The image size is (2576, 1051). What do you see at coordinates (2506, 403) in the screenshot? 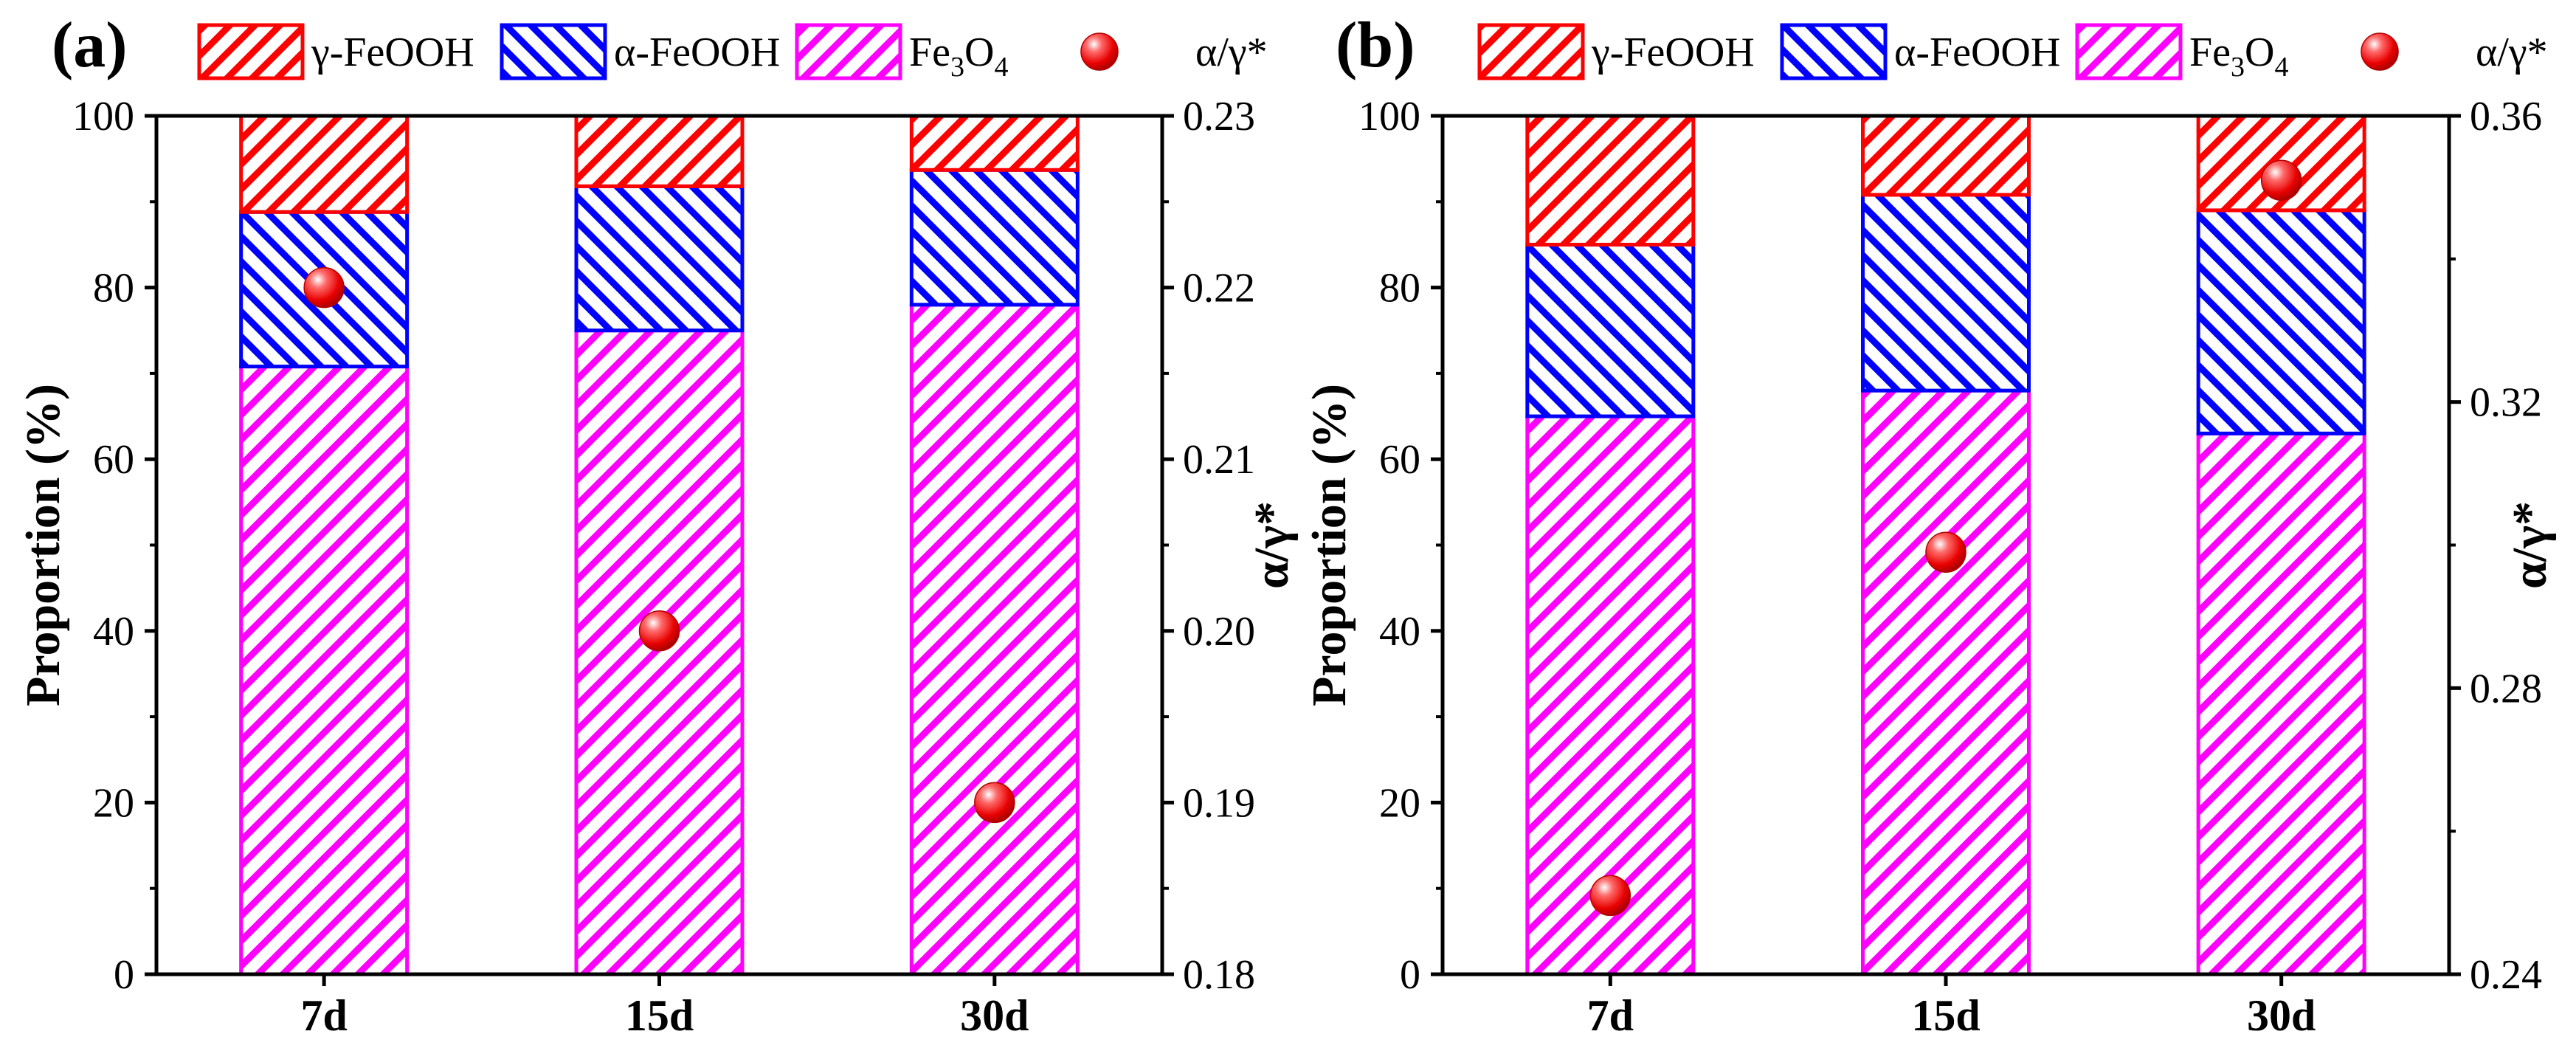
I see `y2-tick-label: 0.32` at bounding box center [2506, 403].